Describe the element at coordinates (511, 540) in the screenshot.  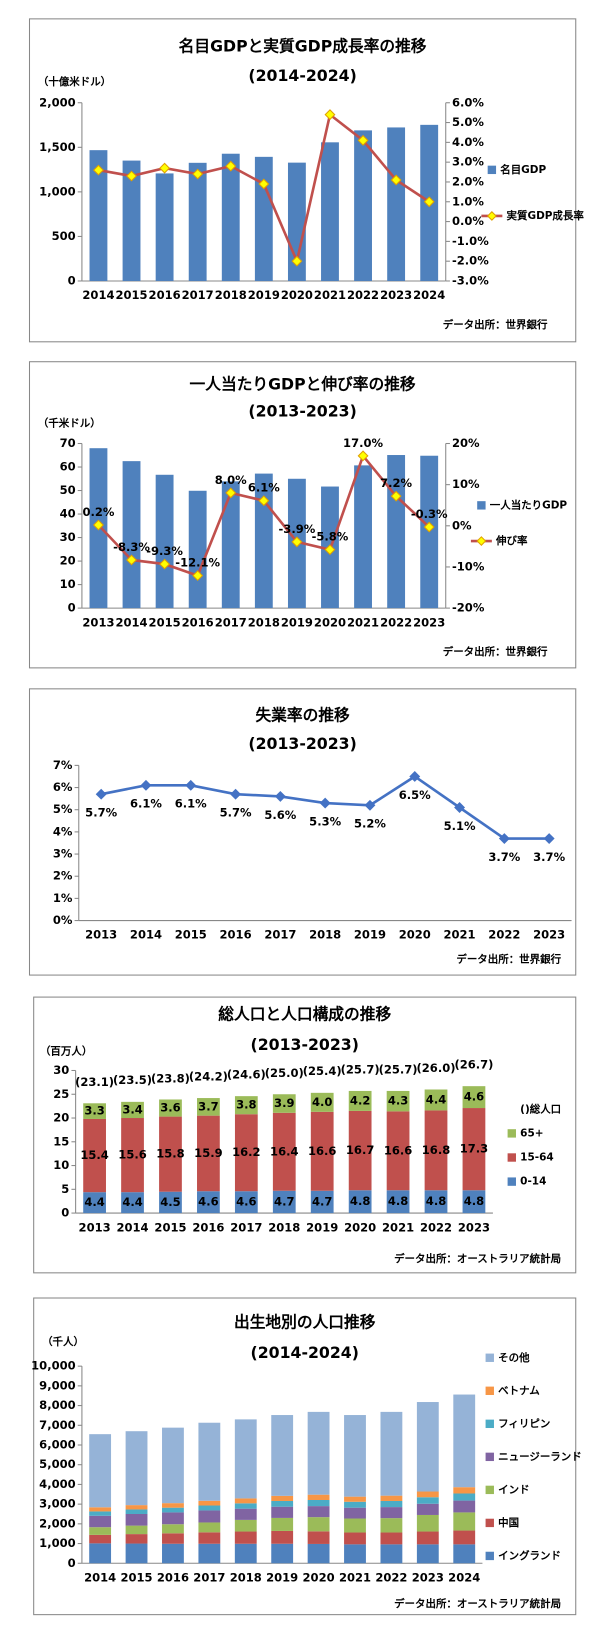
I see `legend-label: 伸び率` at that location.